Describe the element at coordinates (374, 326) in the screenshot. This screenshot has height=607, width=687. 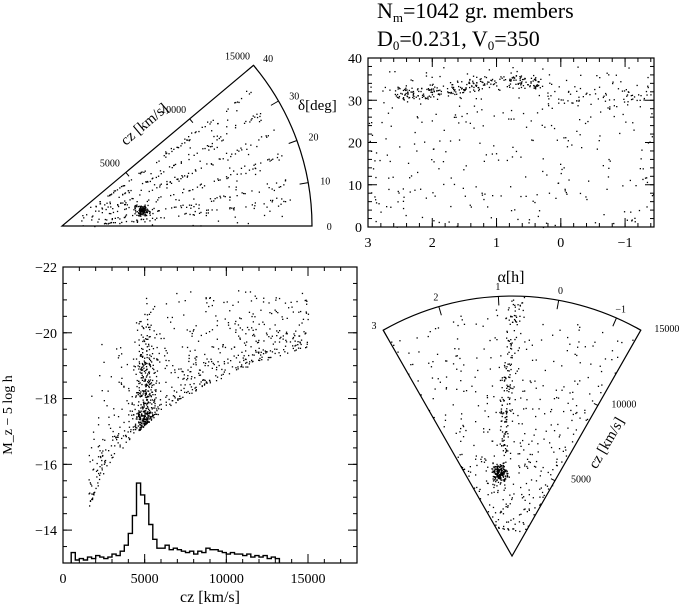
I see `ra-wedge-tick-label: 3` at that location.